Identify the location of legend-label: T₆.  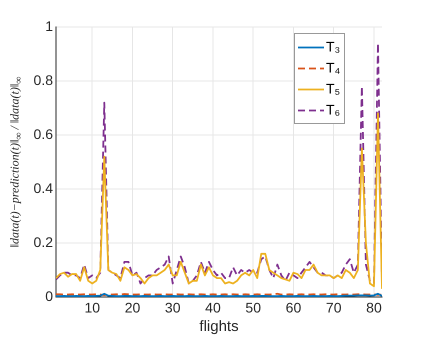
(333, 109).